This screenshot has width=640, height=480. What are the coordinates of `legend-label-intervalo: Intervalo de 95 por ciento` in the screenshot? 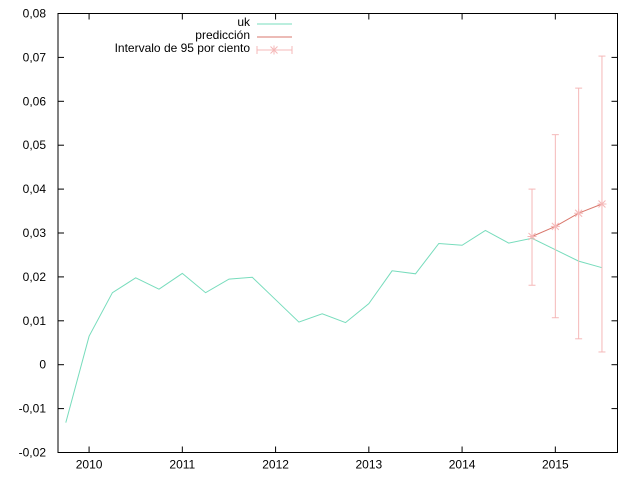 It's located at (183, 48).